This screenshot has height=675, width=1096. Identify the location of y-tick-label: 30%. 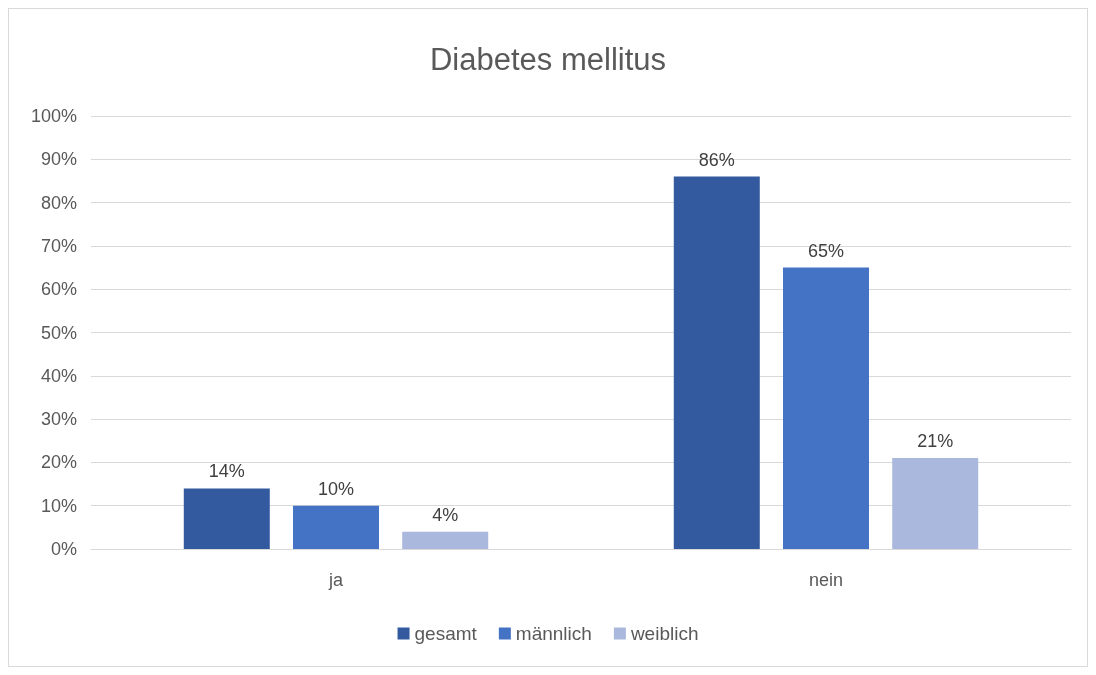
(58, 419).